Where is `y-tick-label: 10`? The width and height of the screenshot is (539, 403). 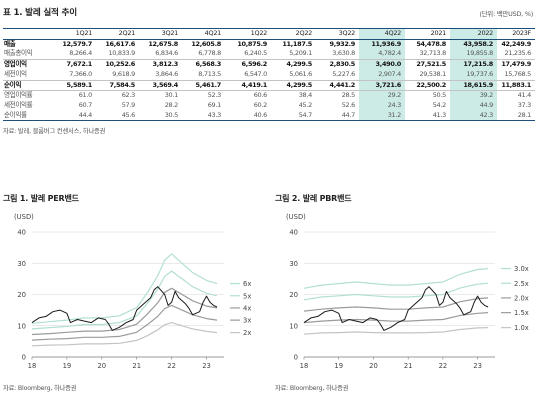 y-tick-label: 10 is located at coordinates (21, 326).